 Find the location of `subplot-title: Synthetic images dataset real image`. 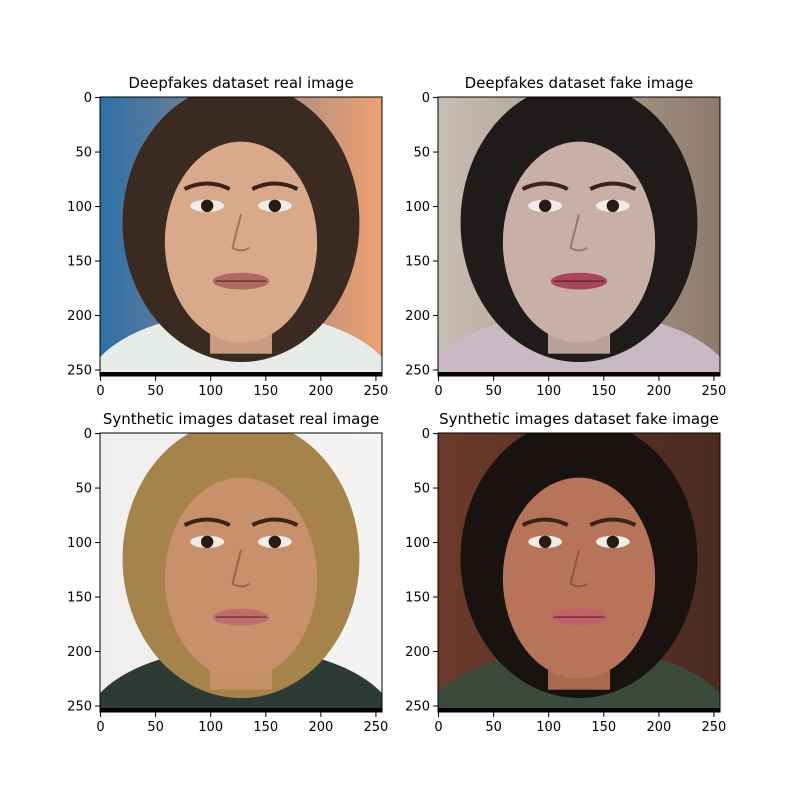

subplot-title: Synthetic images dataset real image is located at coordinates (241, 419).